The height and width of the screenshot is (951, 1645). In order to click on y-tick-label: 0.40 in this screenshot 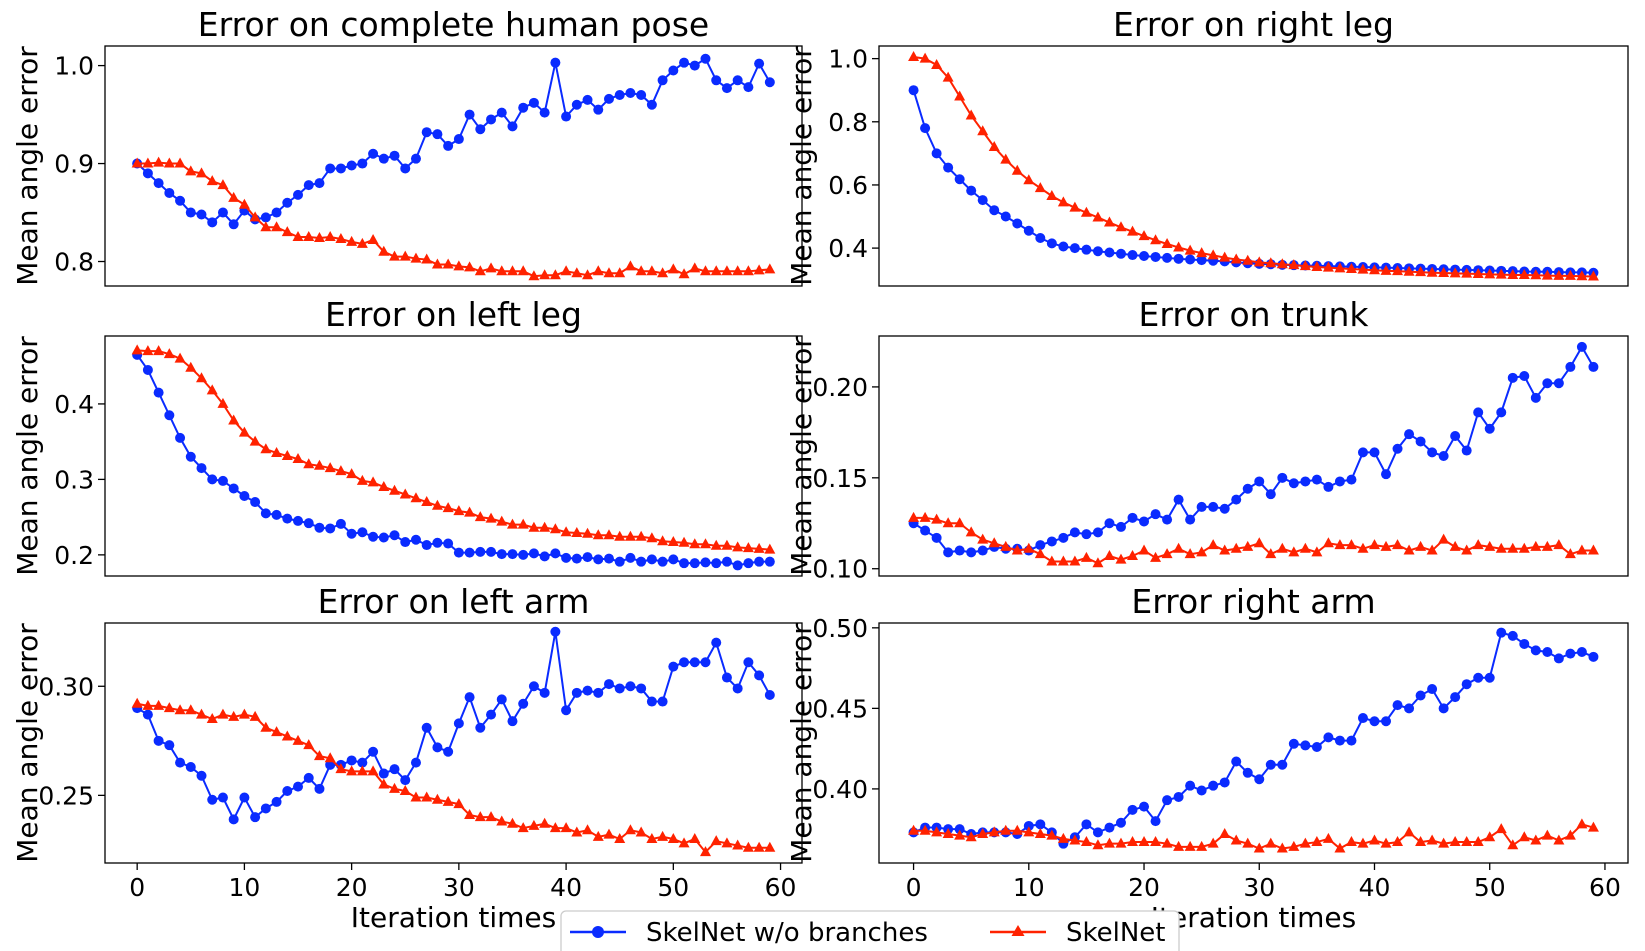, I will do `click(840, 789)`.